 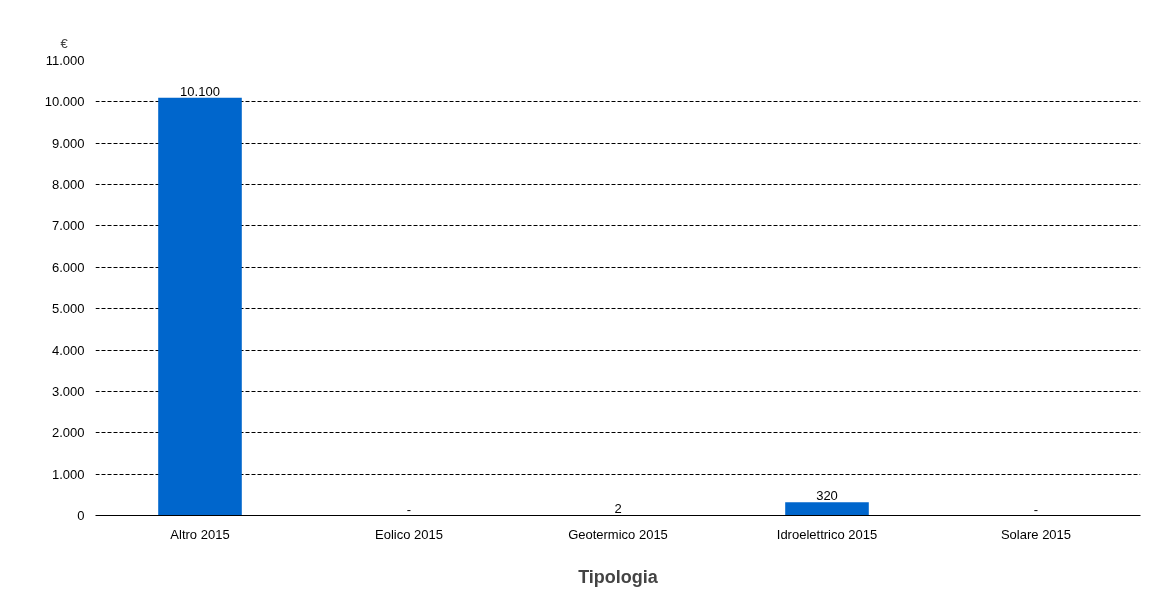 What do you see at coordinates (200, 91) in the screenshot?
I see `data-label: 10.100` at bounding box center [200, 91].